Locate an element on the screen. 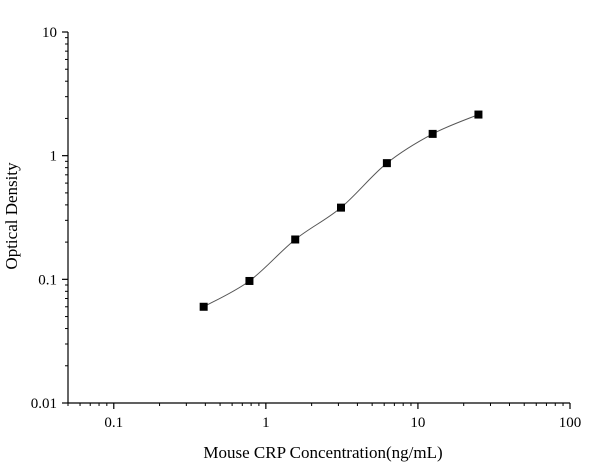  x-tick-label: 100 is located at coordinates (570, 423).